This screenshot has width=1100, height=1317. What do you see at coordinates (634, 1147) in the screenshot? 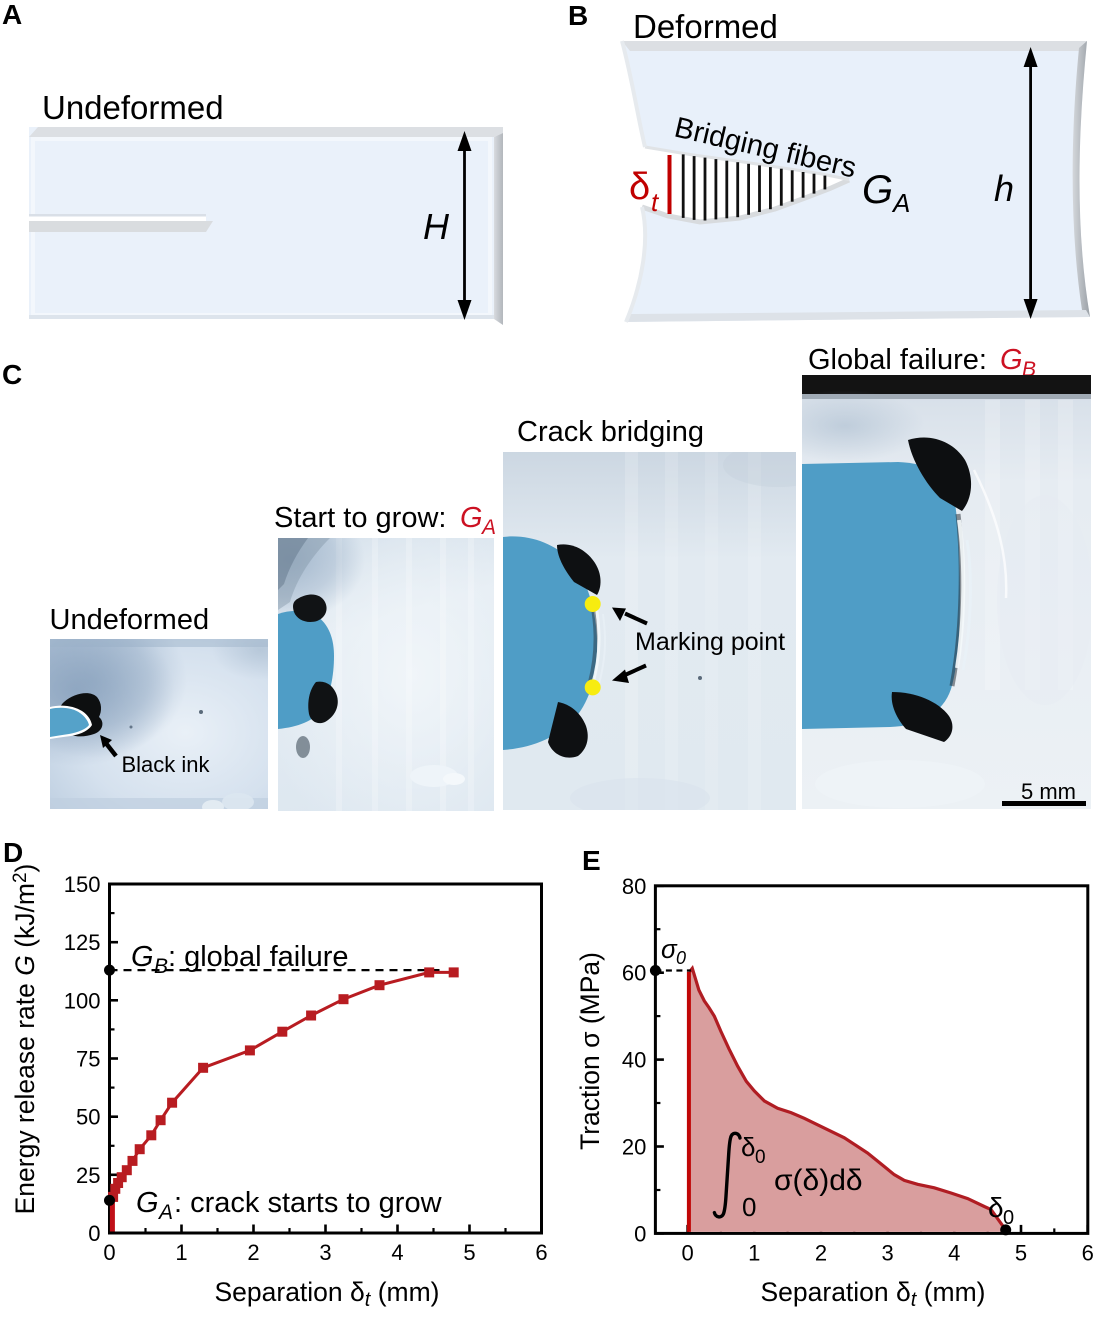
I see `svg-text: 20` at bounding box center [634, 1147].